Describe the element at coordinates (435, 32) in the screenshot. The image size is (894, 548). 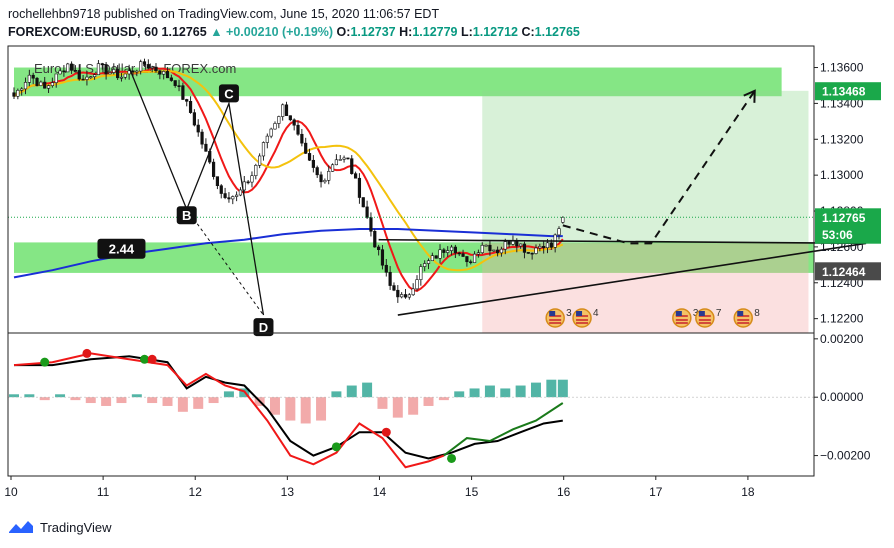
I see `high-value: 1.12779` at that location.